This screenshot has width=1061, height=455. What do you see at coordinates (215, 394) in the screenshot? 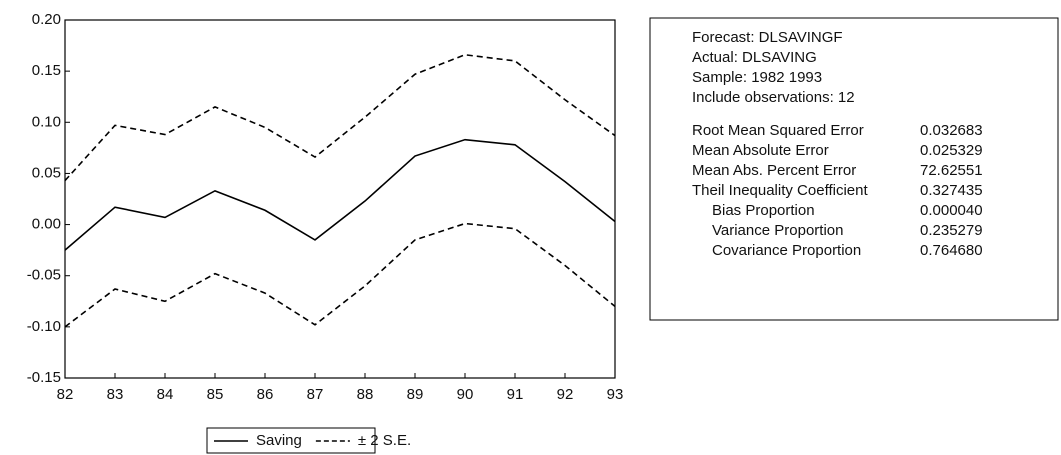
I see `x-tick-label: 85` at bounding box center [215, 394].